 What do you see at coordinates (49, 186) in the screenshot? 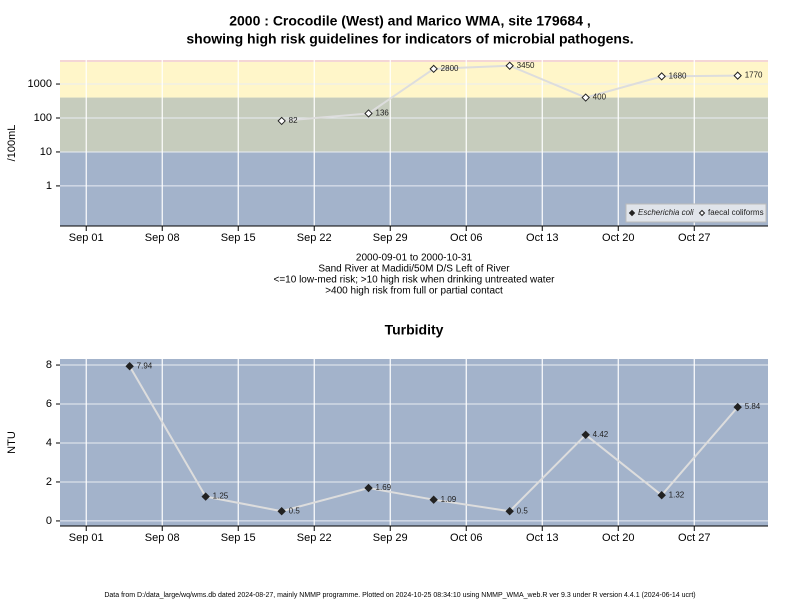
I see `y-tick-label: 1` at bounding box center [49, 186].